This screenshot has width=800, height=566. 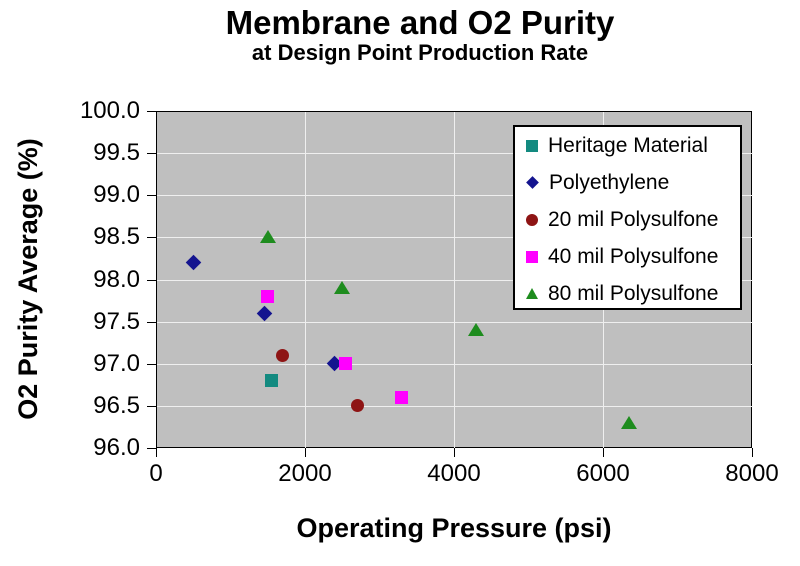 What do you see at coordinates (532, 293) in the screenshot?
I see `triangle-marker-icon` at bounding box center [532, 293].